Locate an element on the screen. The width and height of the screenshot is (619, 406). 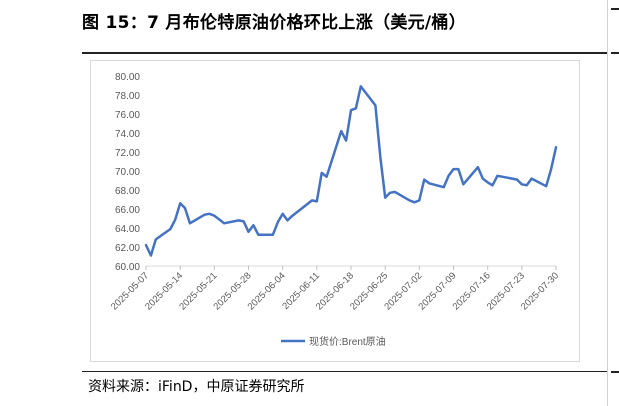
source-divider is located at coordinates (344, 371).